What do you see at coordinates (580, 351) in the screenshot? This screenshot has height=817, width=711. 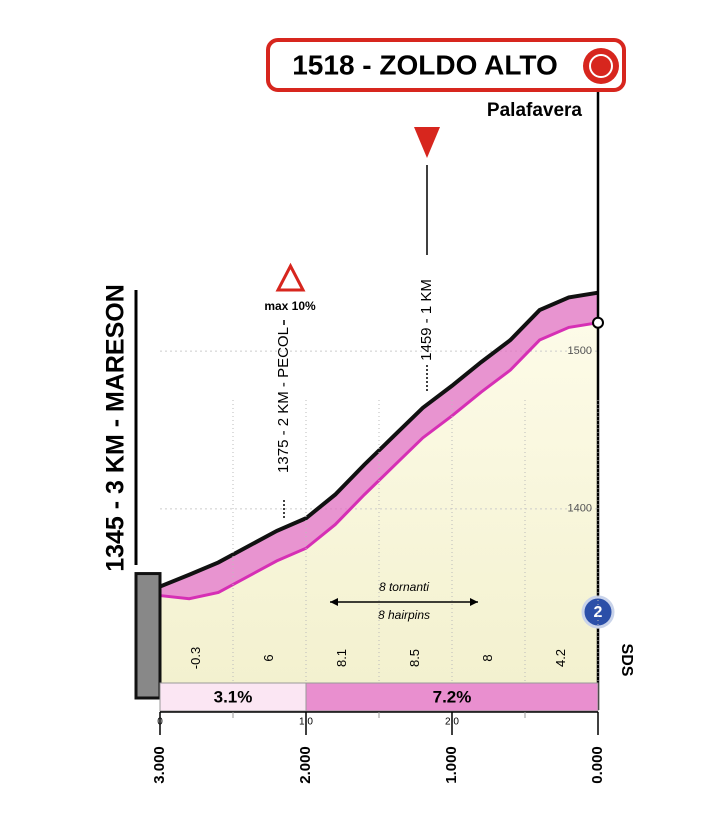 I see `y-tick-label: 1500` at bounding box center [580, 351].